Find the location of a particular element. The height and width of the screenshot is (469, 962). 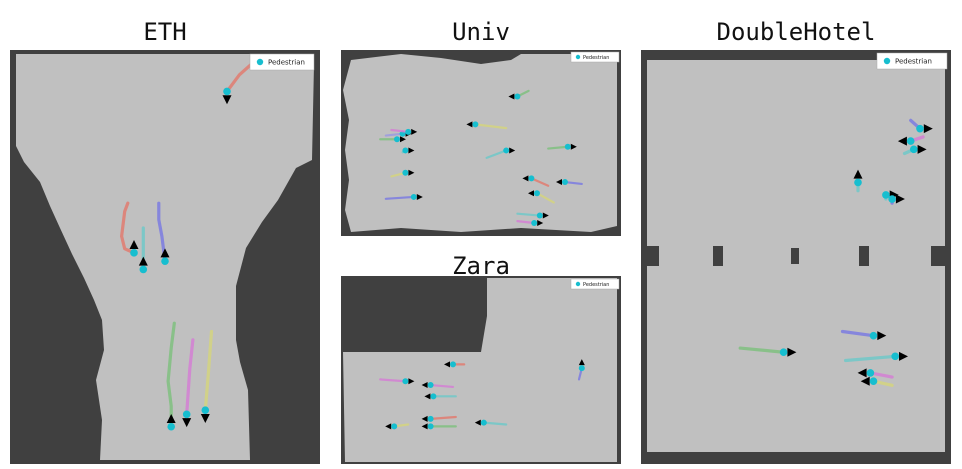

univ-tracks is located at coordinates (481, 157).